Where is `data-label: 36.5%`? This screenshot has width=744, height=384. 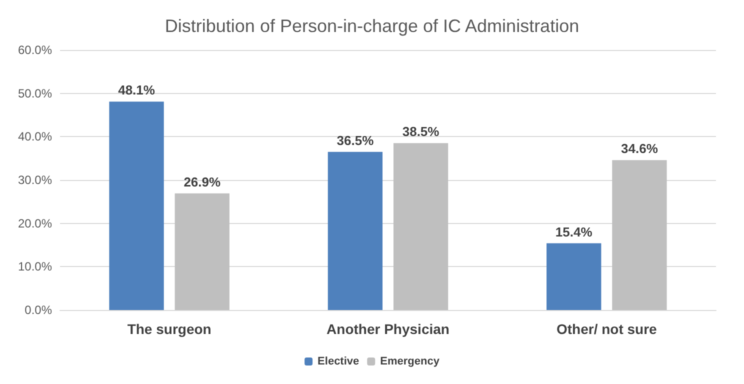
data-label: 36.5% is located at coordinates (355, 140).